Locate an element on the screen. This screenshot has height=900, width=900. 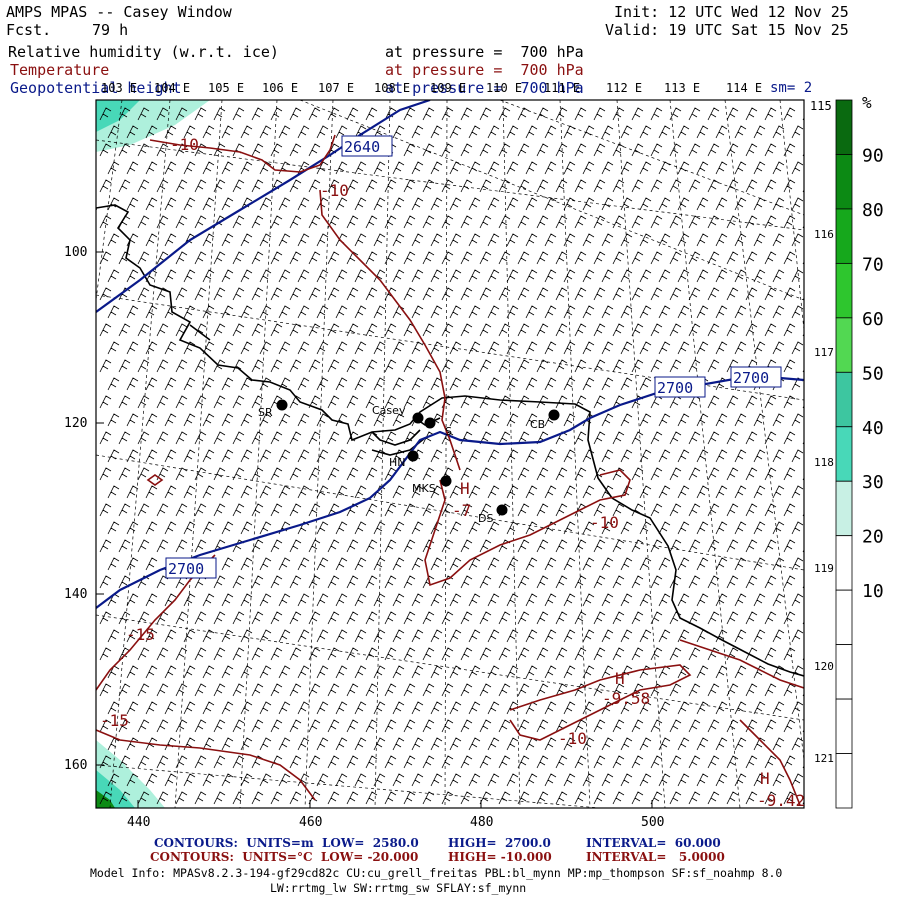
colorbar-level-label: 90 is located at coordinates (873, 155).